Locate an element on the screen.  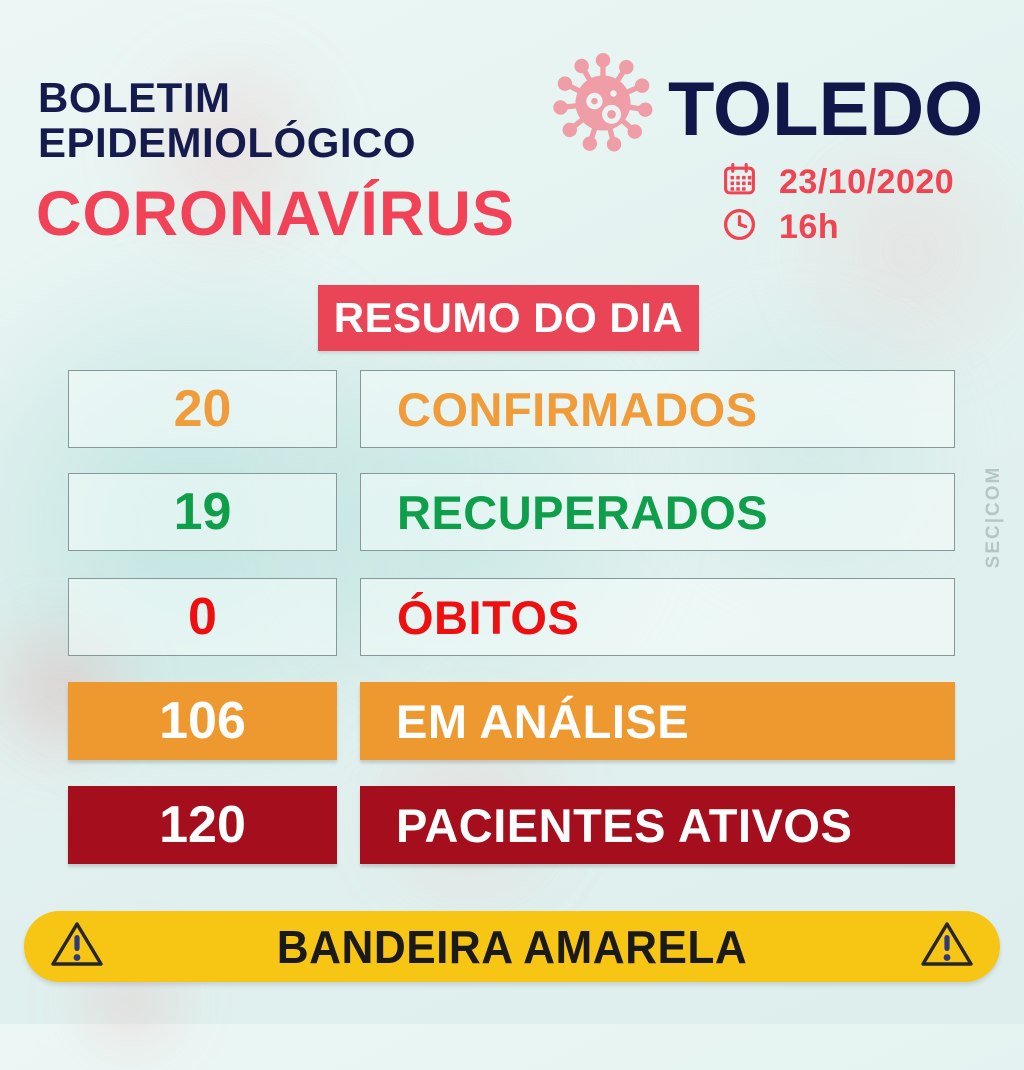
calendar-icon is located at coordinates (739, 182).